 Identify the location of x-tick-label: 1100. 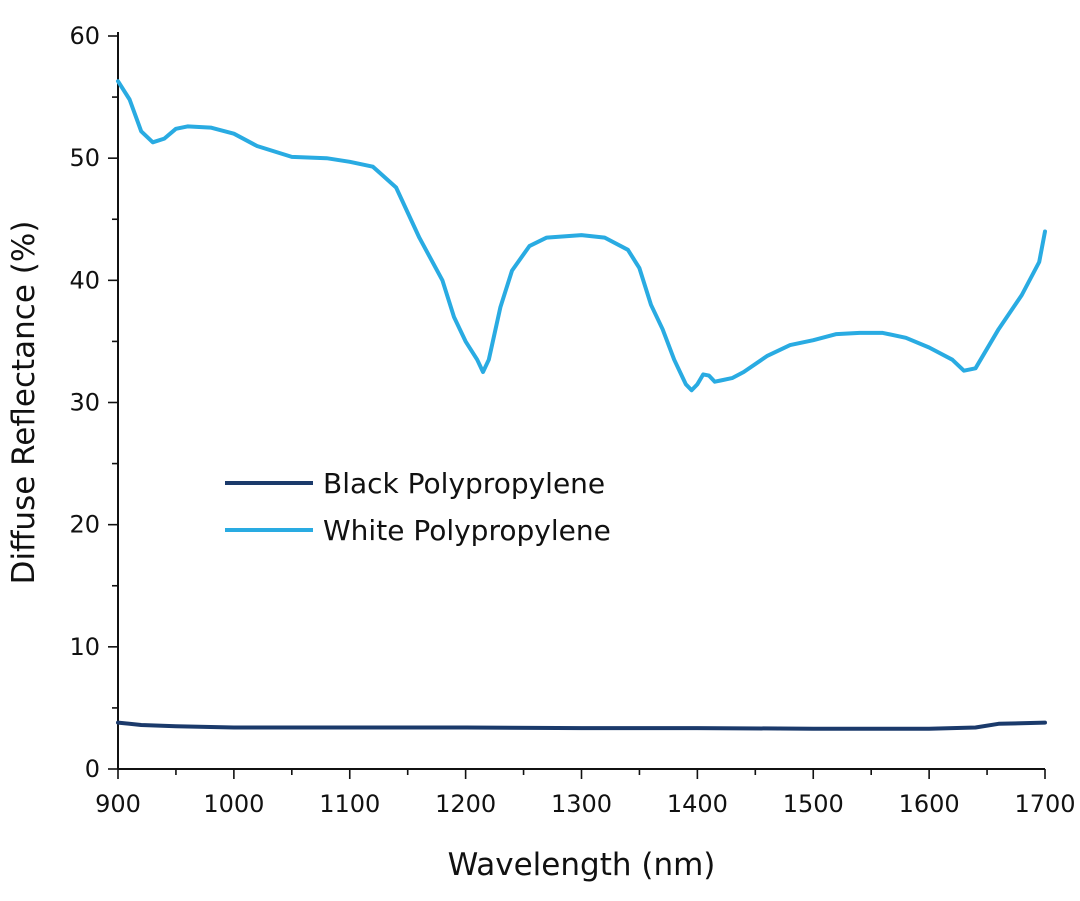
(349, 804).